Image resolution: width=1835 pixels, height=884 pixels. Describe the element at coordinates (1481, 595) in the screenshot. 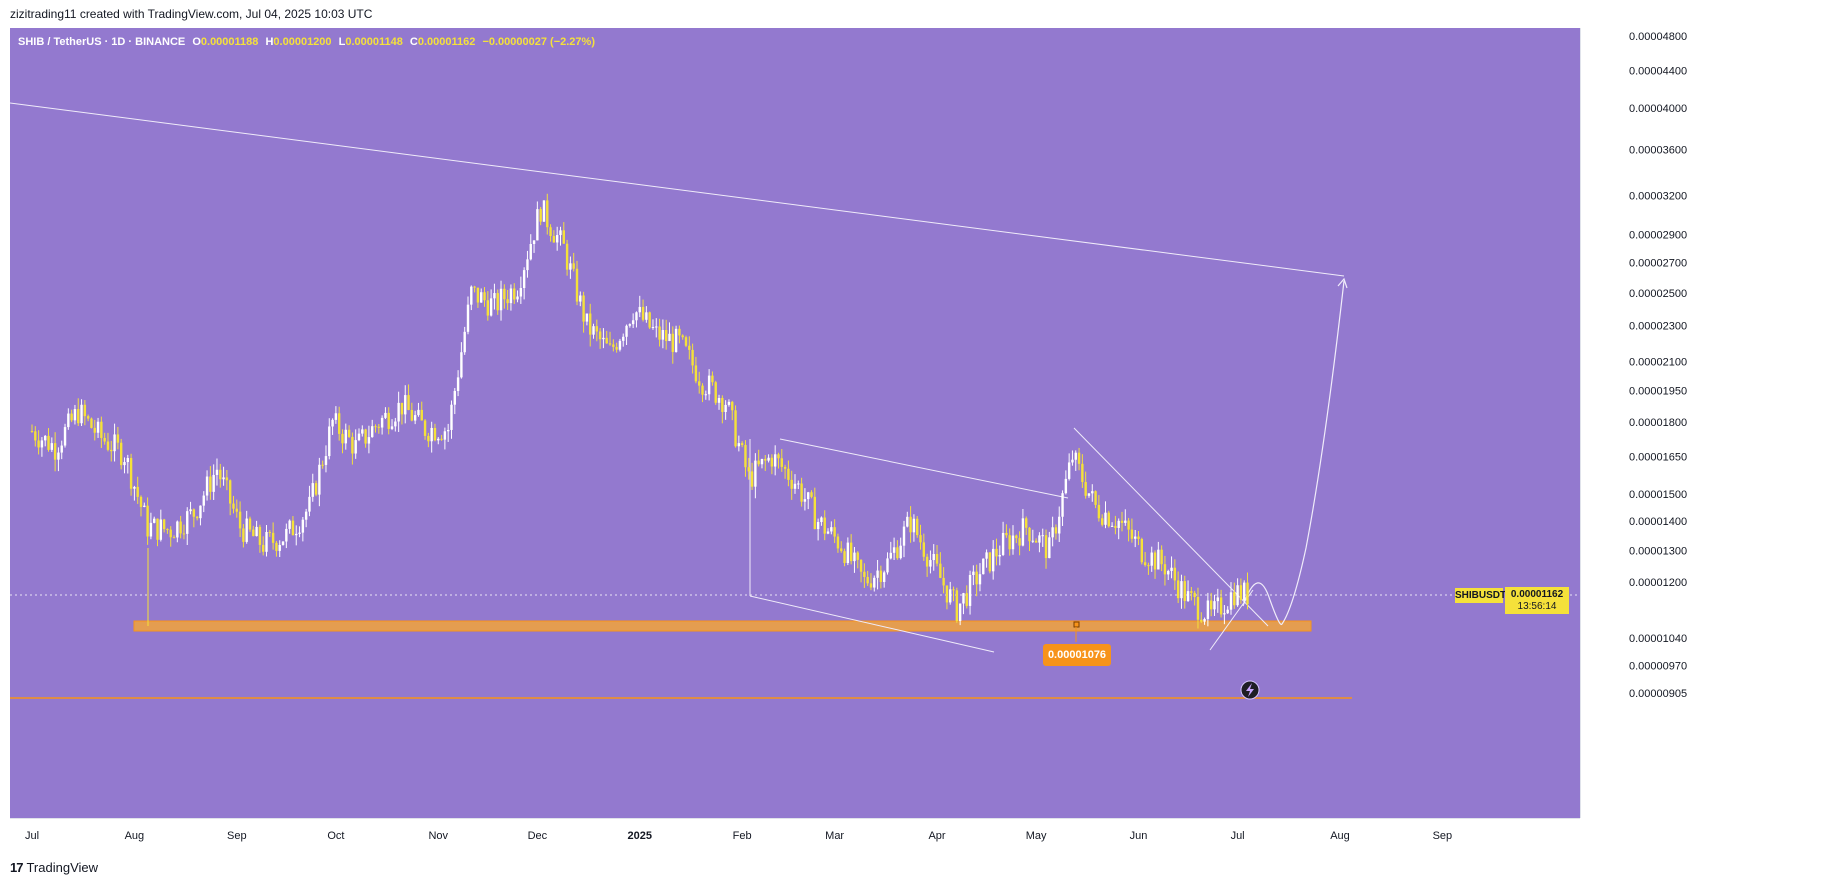

I see `current-price-tag: SHIBUSDT` at that location.